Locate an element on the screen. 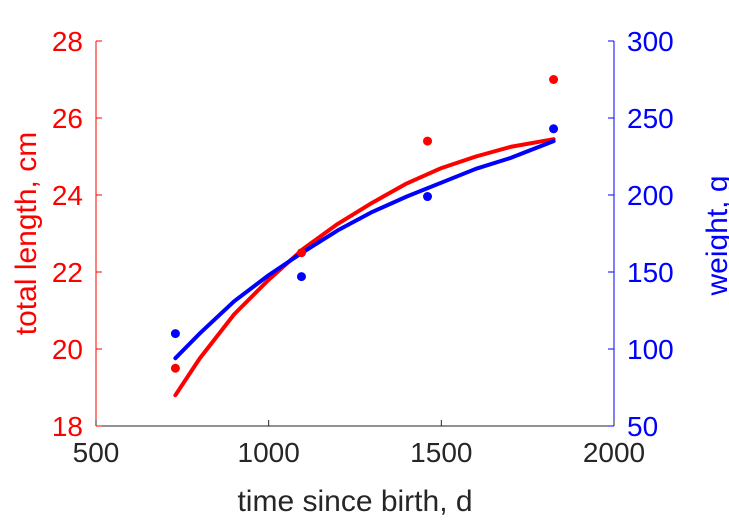 This screenshot has width=729, height=521. y-right-tick-label: 100 is located at coordinates (650, 349).